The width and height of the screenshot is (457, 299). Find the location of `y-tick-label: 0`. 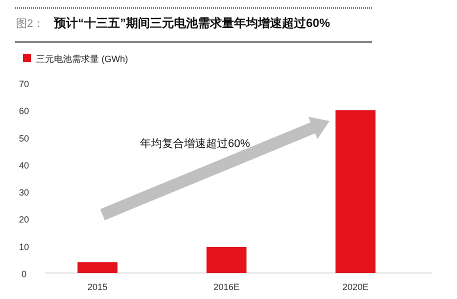

y-tick-label: 0 is located at coordinates (24, 274).